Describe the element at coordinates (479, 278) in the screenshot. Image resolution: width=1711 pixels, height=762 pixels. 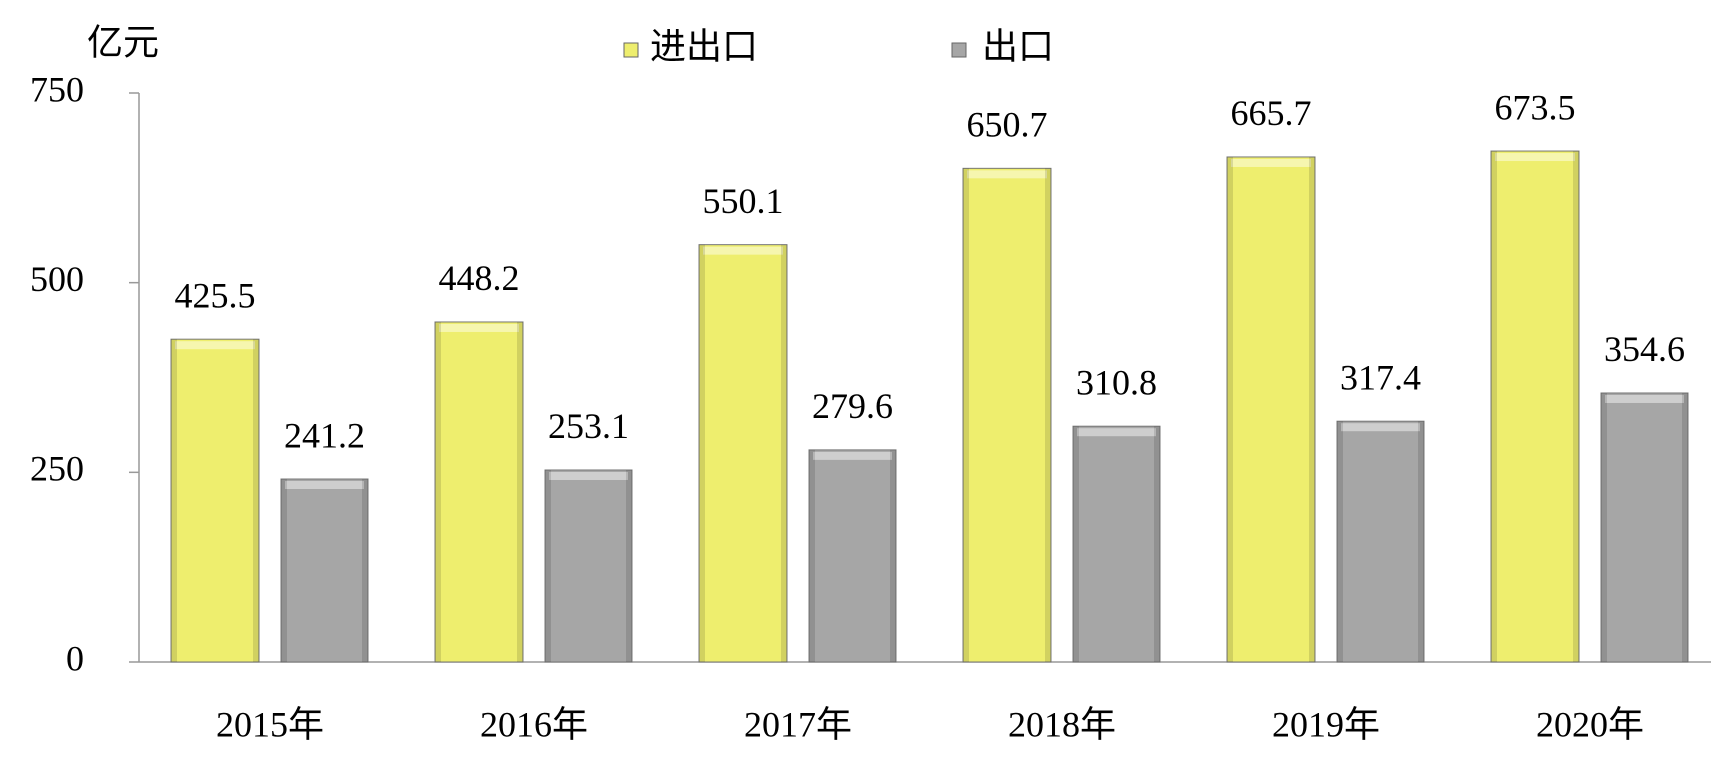
I see `value-label: 448.2` at that location.